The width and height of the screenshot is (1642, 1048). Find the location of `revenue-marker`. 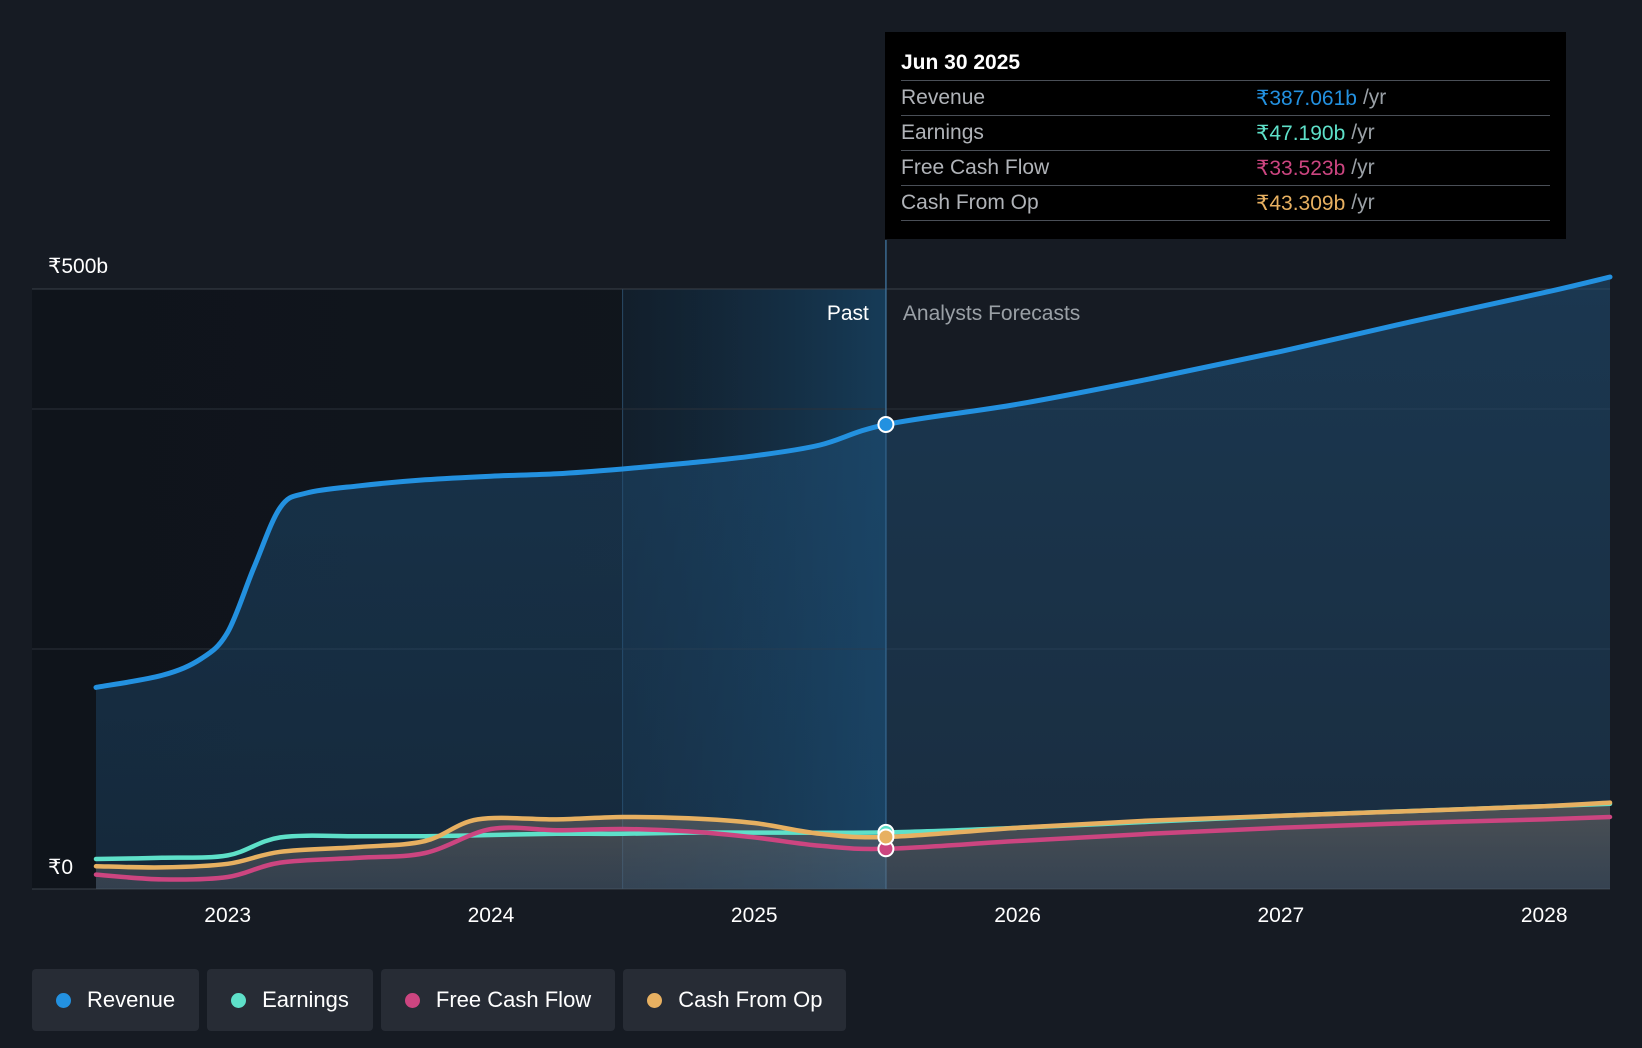

revenue-marker is located at coordinates (886, 425).